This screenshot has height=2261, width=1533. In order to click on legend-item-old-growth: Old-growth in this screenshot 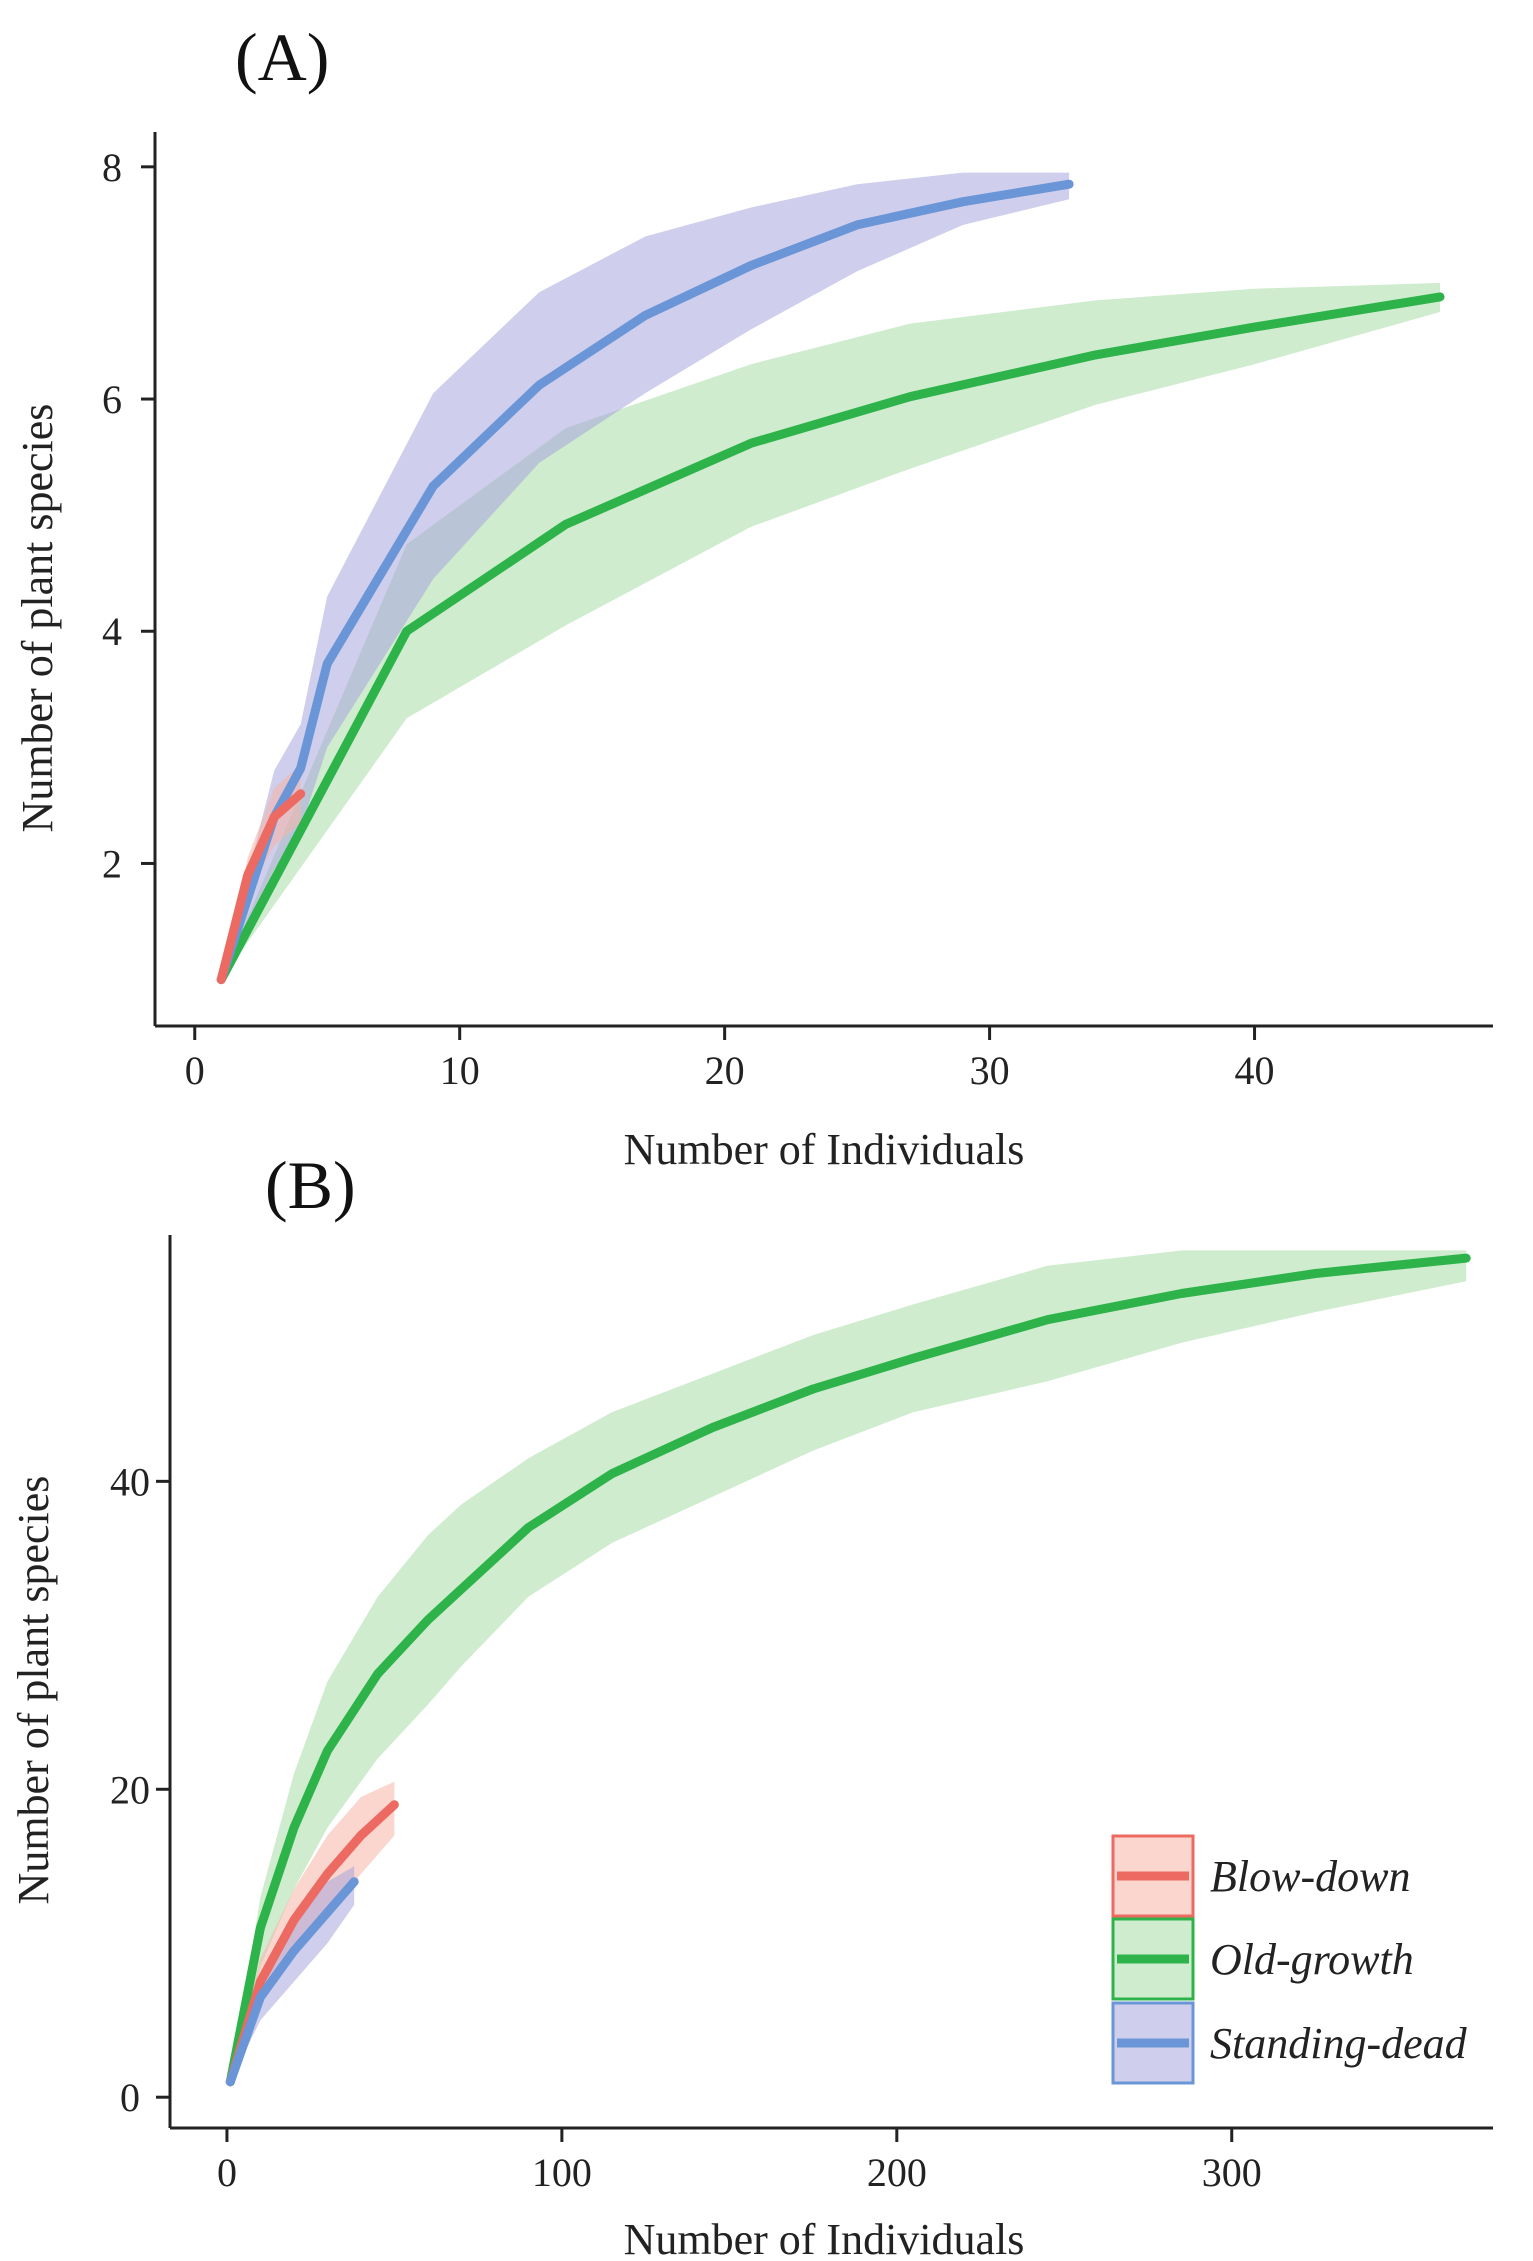, I will do `click(1262, 1959)`.